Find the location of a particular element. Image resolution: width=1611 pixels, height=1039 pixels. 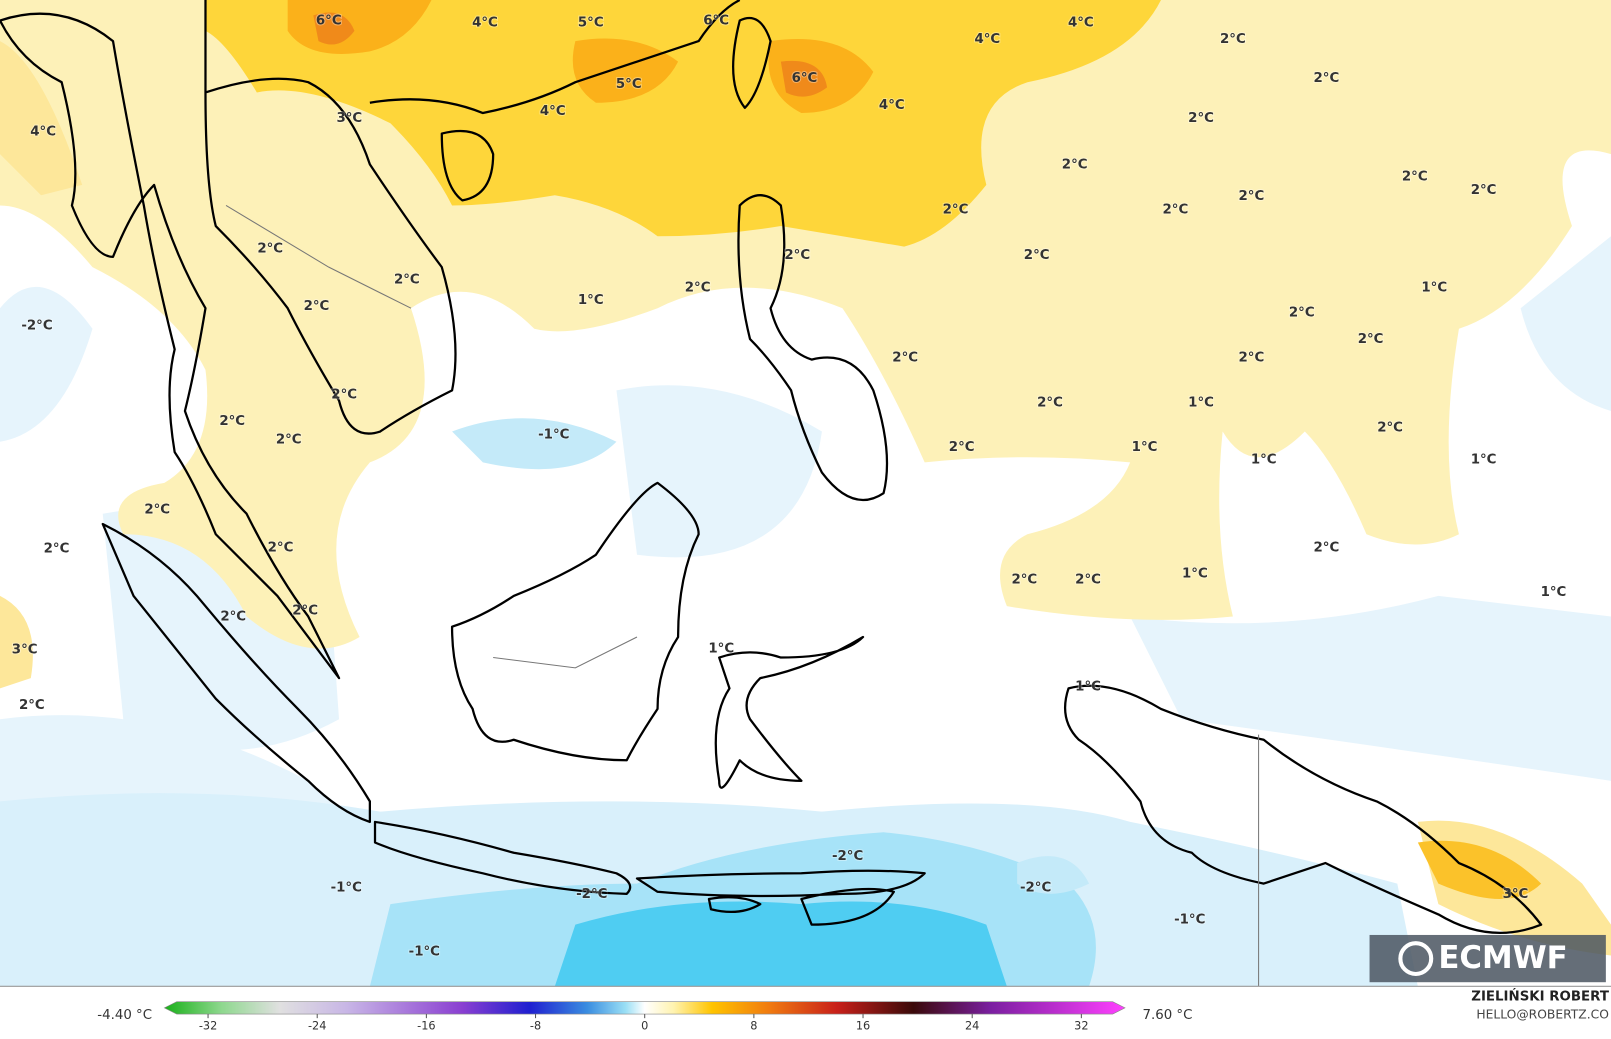

colorbar-tick-label: -8 is located at coordinates (535, 1025).